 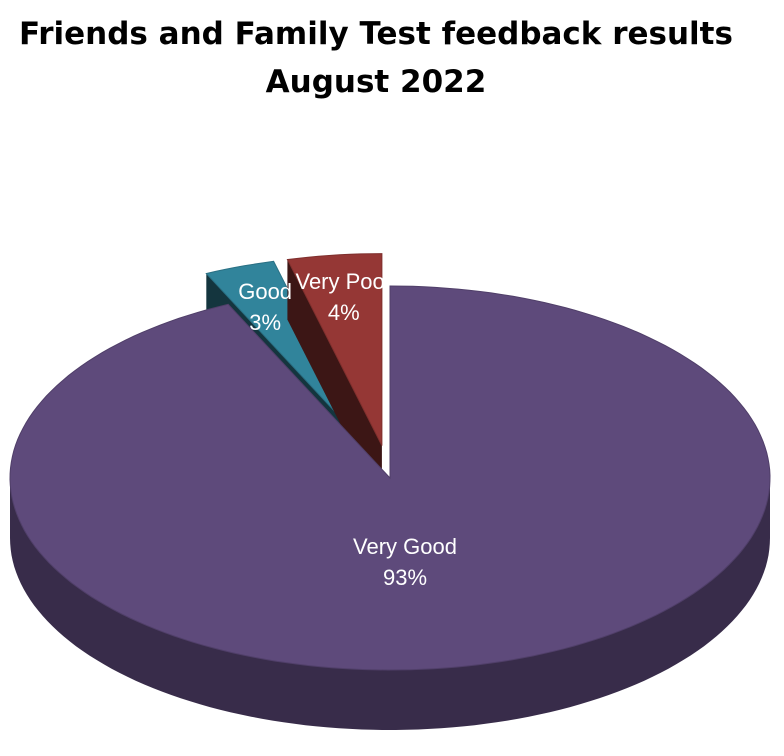 What do you see at coordinates (376, 82) in the screenshot?
I see `chart-subtitle: August 2022` at bounding box center [376, 82].